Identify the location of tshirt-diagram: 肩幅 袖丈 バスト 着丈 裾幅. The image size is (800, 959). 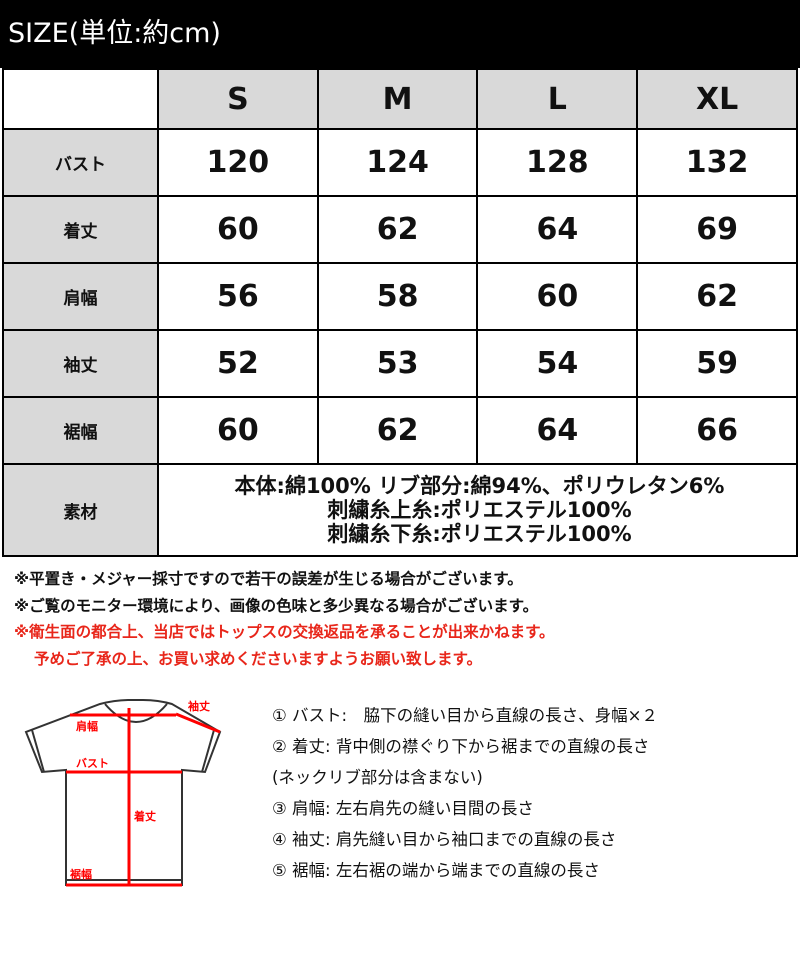
(123, 793).